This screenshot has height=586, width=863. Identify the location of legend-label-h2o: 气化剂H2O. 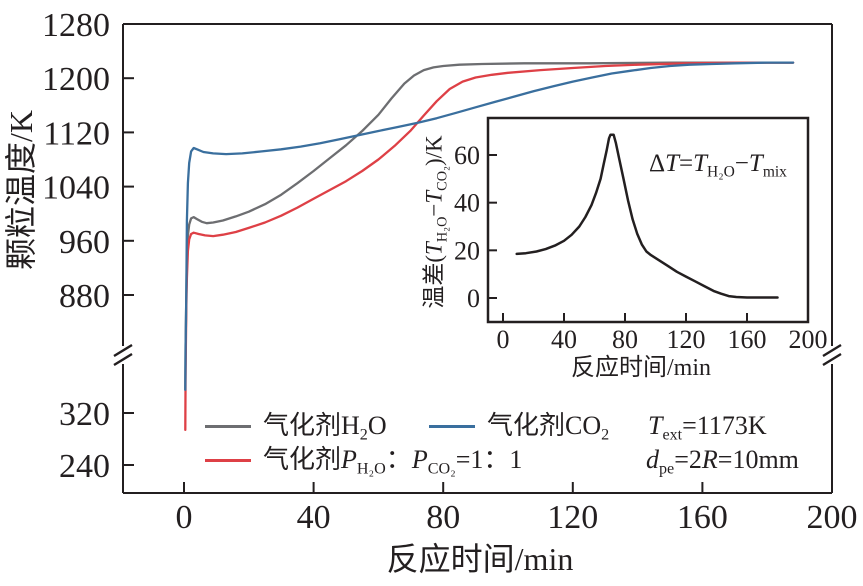
(325, 427).